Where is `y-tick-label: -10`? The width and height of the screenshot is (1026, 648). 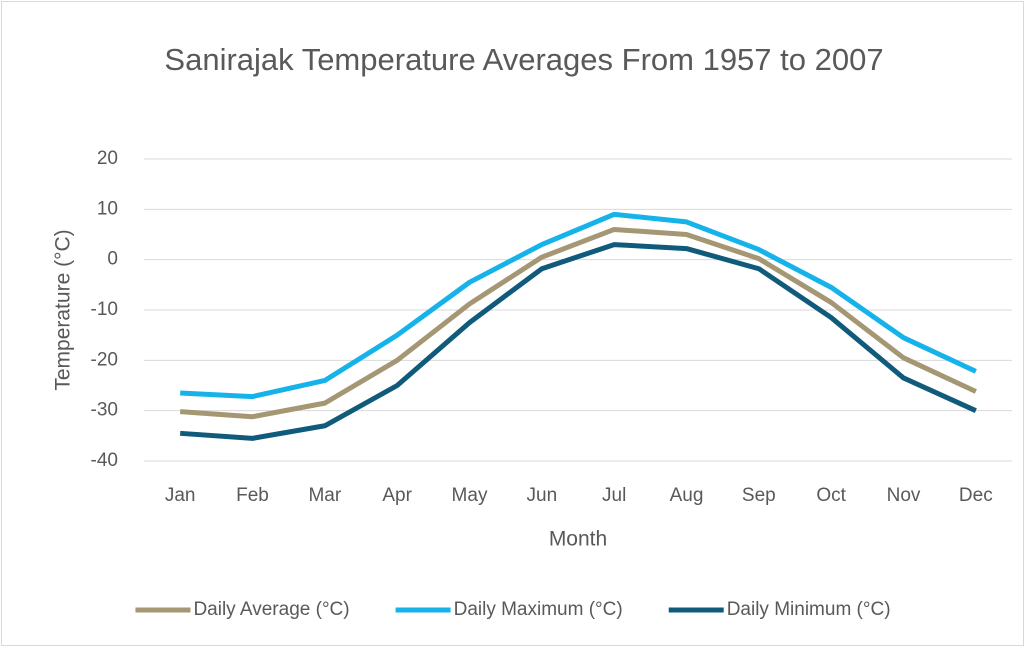 y-tick-label: -10 is located at coordinates (104, 309).